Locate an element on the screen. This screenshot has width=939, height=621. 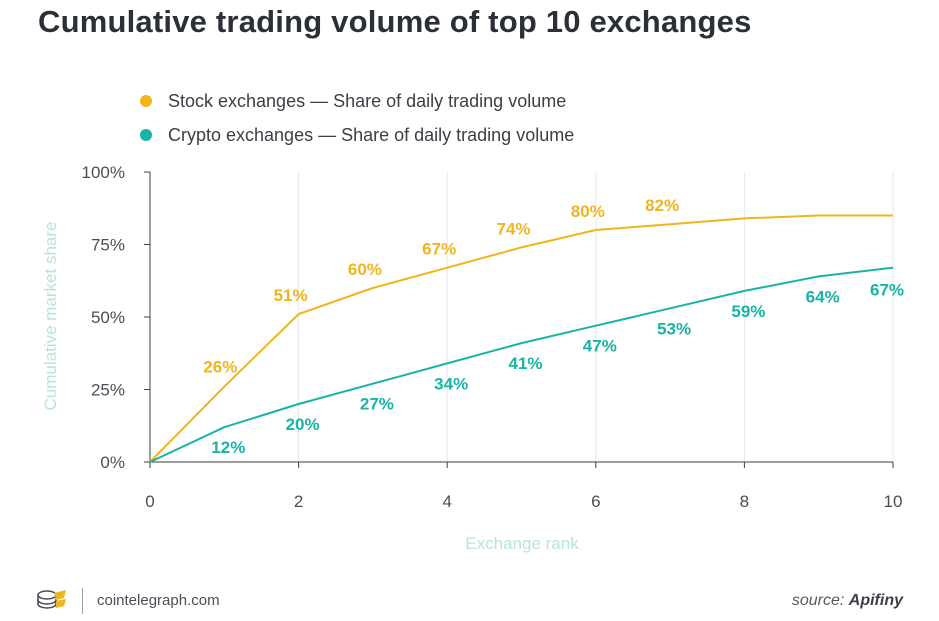
x-tick-label: 10 is located at coordinates (893, 501).